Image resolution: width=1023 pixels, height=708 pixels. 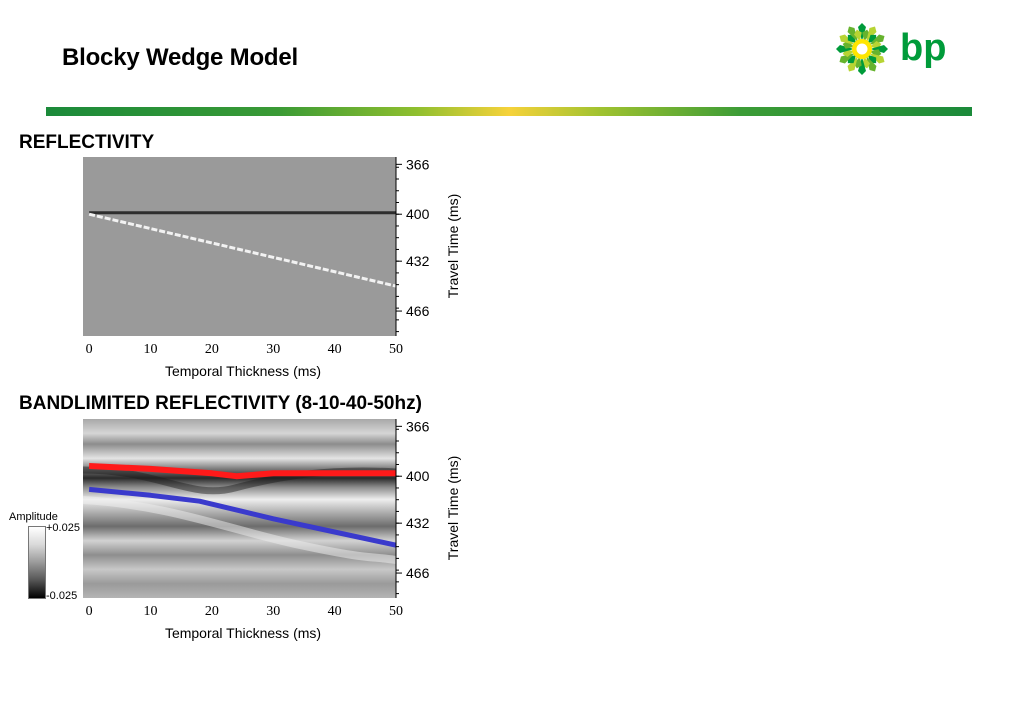 What do you see at coordinates (243, 371) in the screenshot?
I see `reflectivity-xlabel: Temporal Thickness (ms)` at bounding box center [243, 371].